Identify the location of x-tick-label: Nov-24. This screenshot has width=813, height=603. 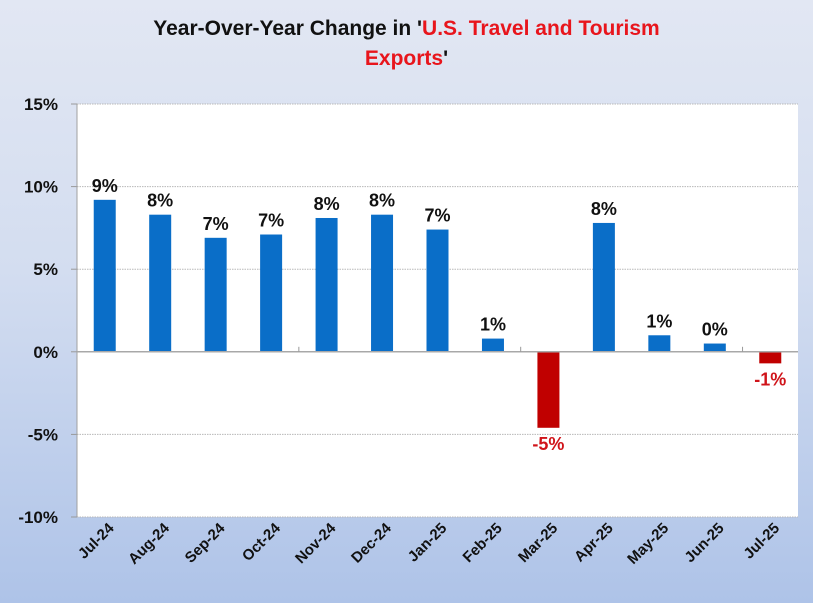
(316, 543).